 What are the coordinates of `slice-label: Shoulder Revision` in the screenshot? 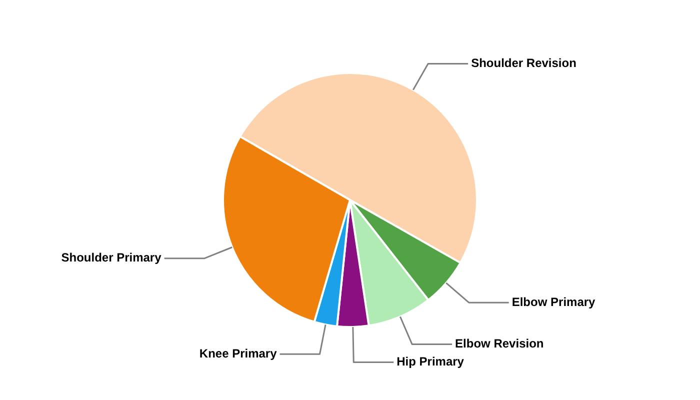 It's located at (523, 63).